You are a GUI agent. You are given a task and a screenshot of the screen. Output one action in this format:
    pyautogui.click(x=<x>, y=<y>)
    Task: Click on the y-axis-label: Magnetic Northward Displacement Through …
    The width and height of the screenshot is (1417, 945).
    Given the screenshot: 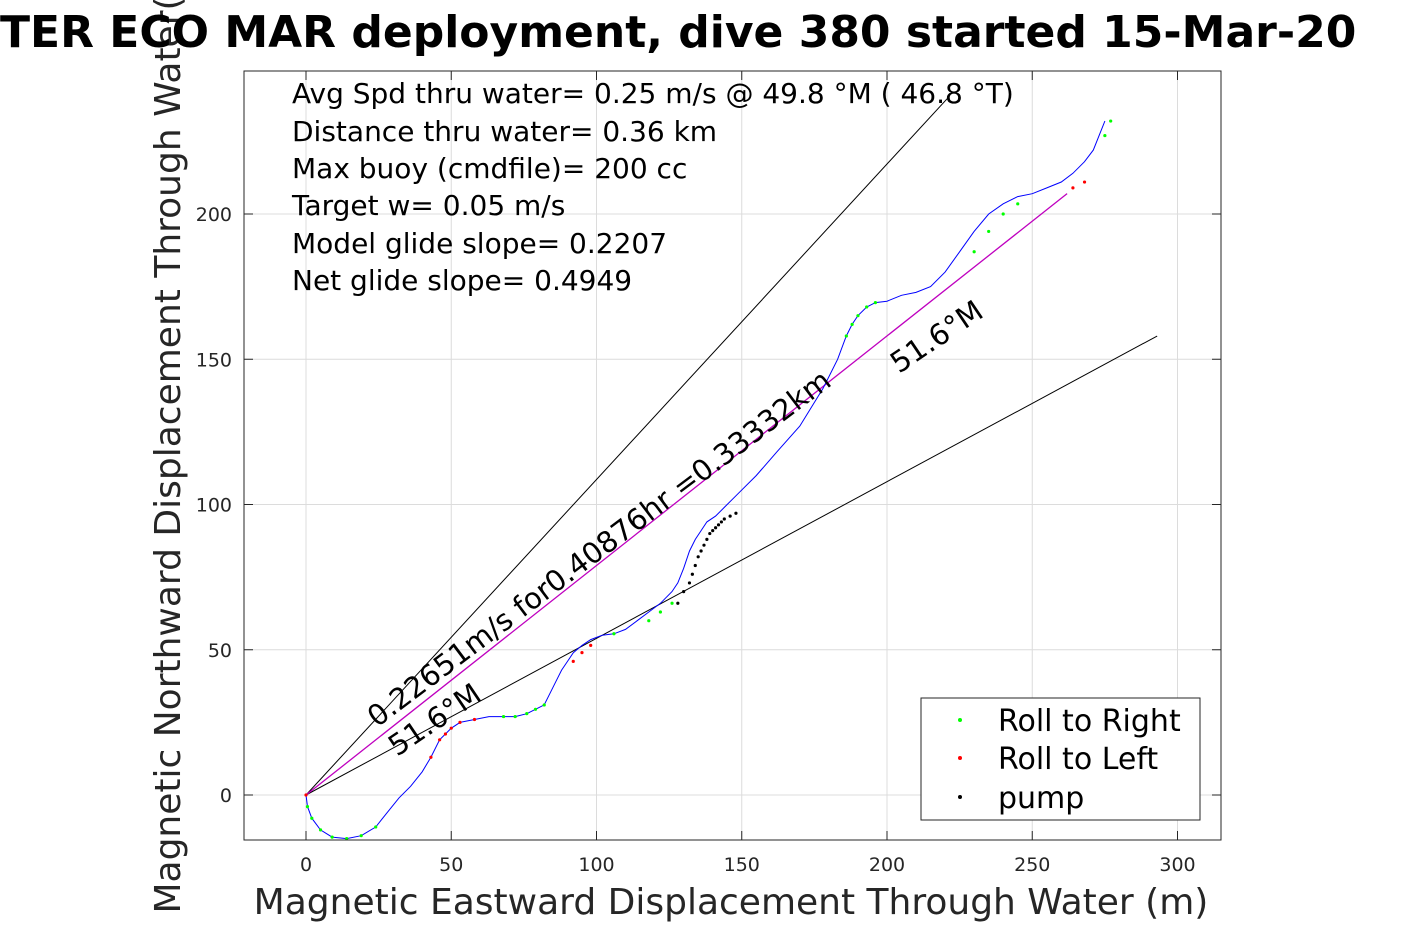 What is the action you would take?
    pyautogui.click(x=168, y=457)
    